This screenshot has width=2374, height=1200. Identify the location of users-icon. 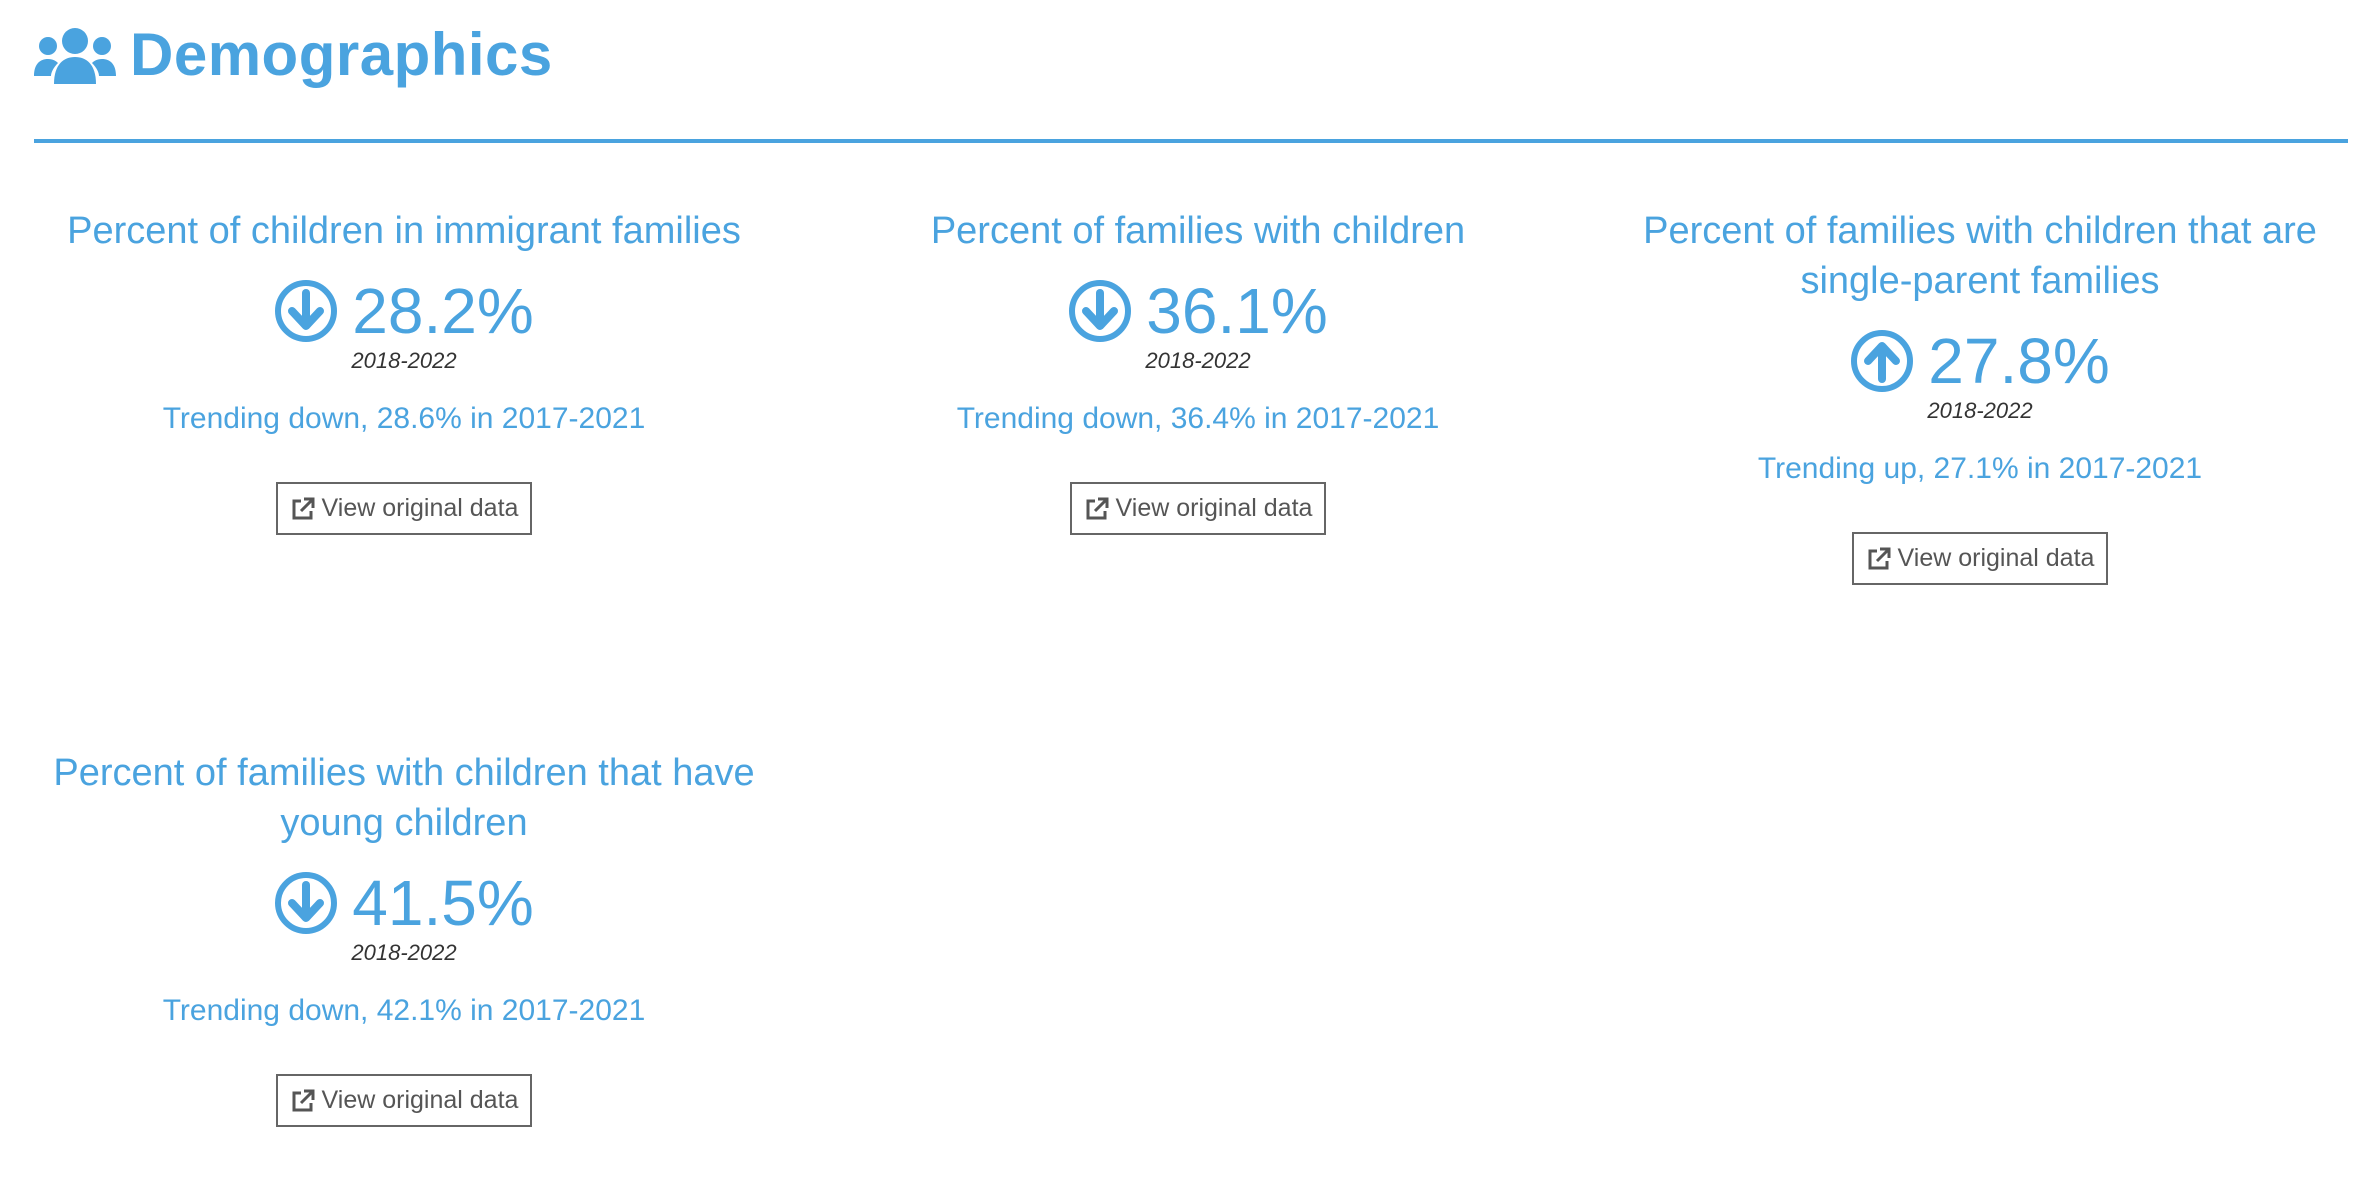
(75, 55).